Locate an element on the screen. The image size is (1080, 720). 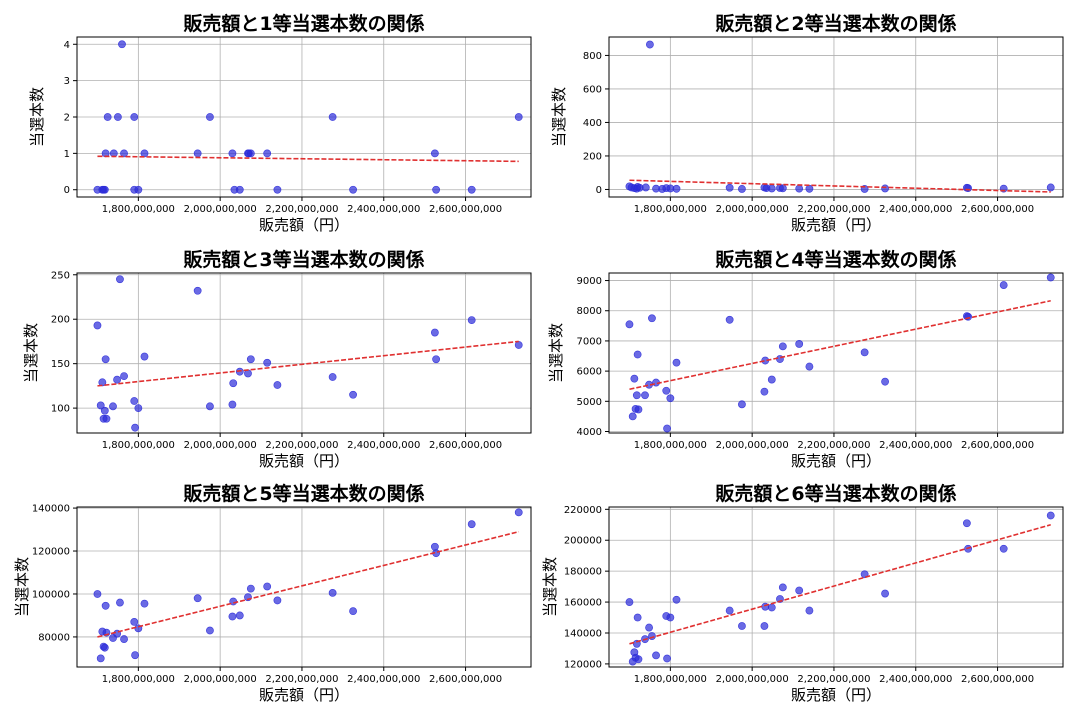
chart-title: 販売額と3等当選本数の関係 is located at coordinates (303, 259).